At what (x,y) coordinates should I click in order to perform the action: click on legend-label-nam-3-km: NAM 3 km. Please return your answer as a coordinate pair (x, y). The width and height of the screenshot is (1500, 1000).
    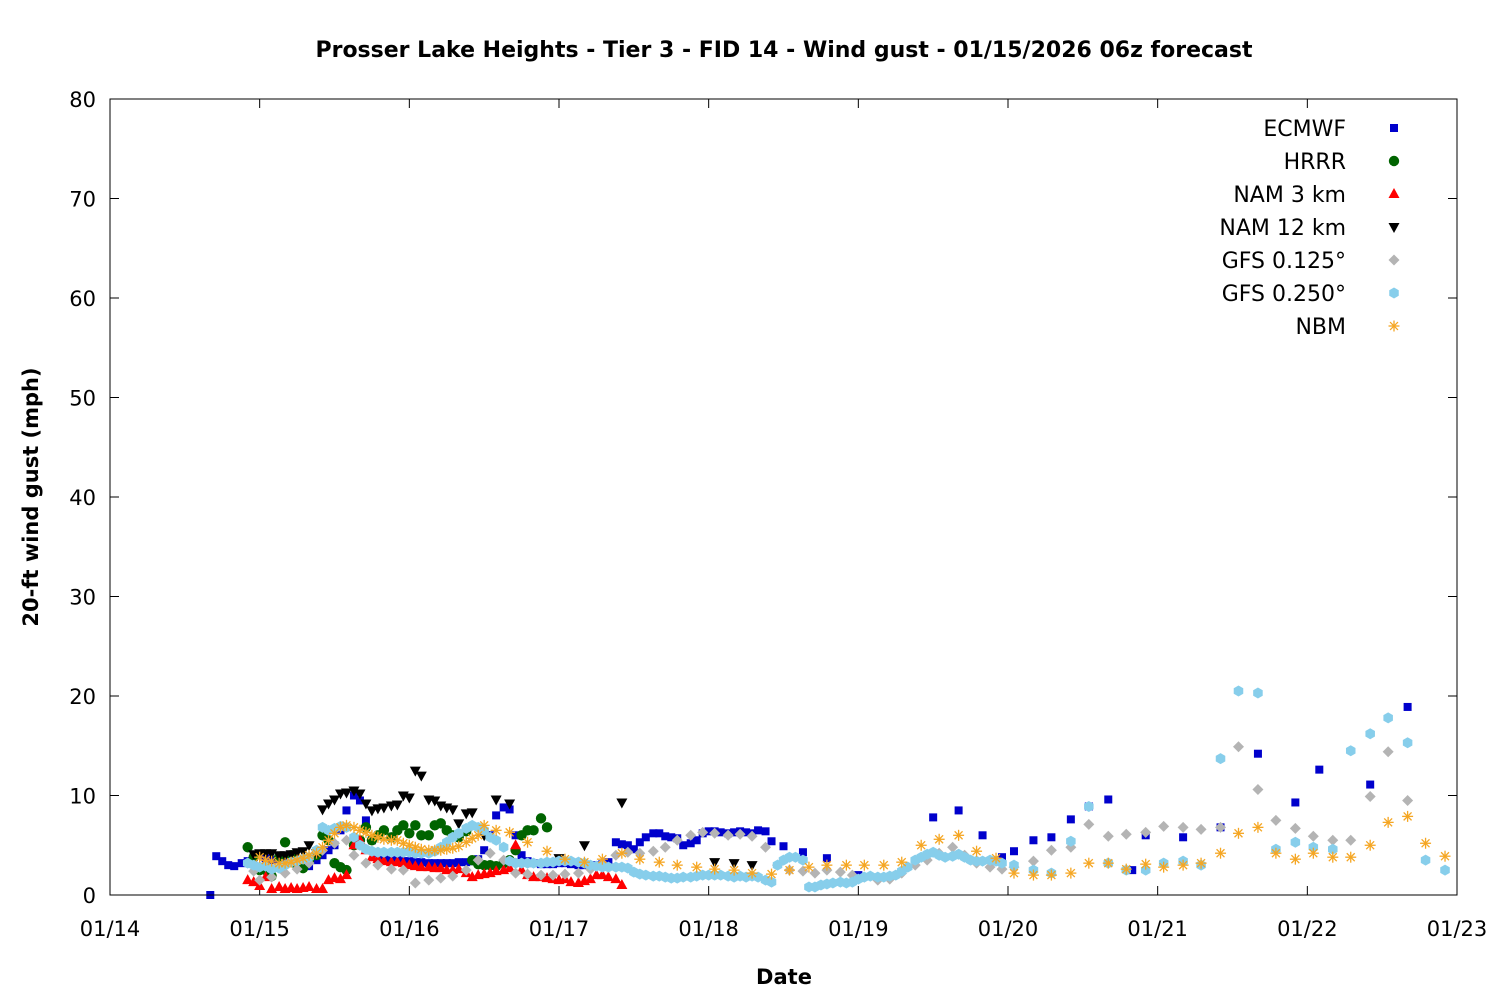
    Looking at the image, I should click on (1289, 195).